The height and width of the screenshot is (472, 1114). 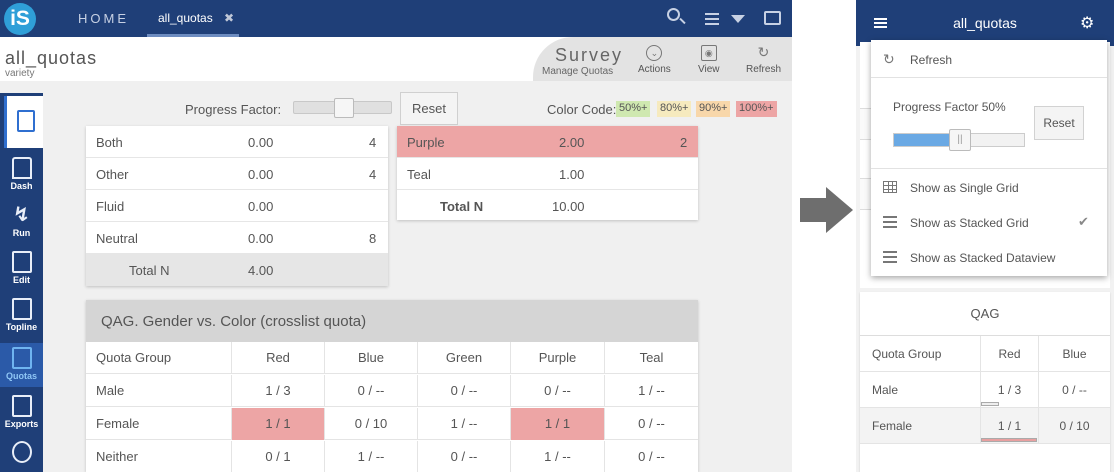 What do you see at coordinates (193, 18) in the screenshot?
I see `tab-all-quotas: all_quotas ✖` at bounding box center [193, 18].